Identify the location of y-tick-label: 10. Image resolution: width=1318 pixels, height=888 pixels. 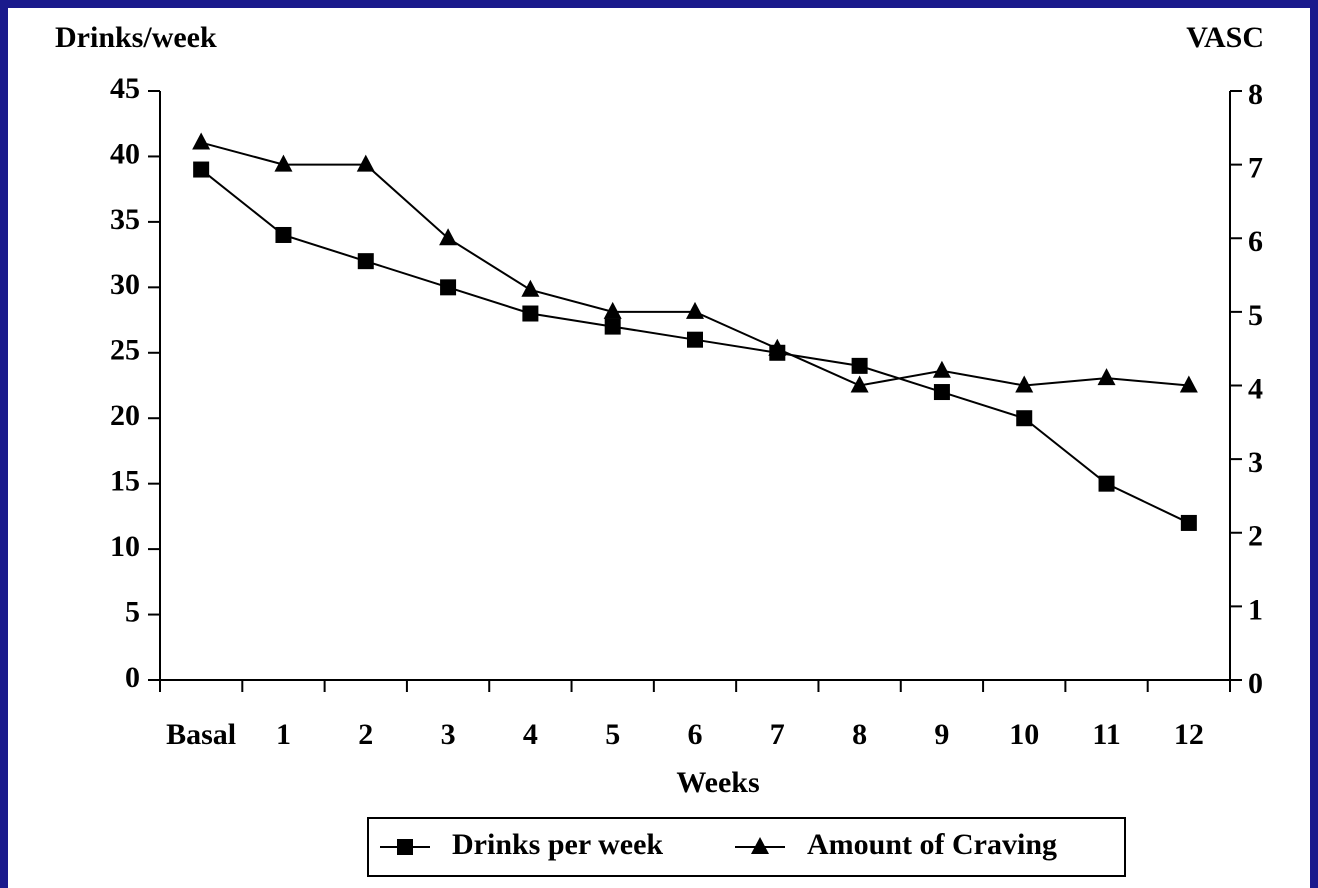
(125, 546).